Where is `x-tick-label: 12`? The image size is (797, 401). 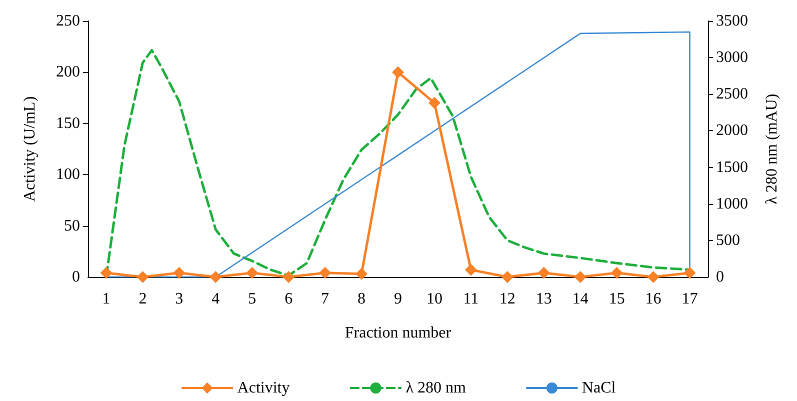
x-tick-label: 12 is located at coordinates (507, 299).